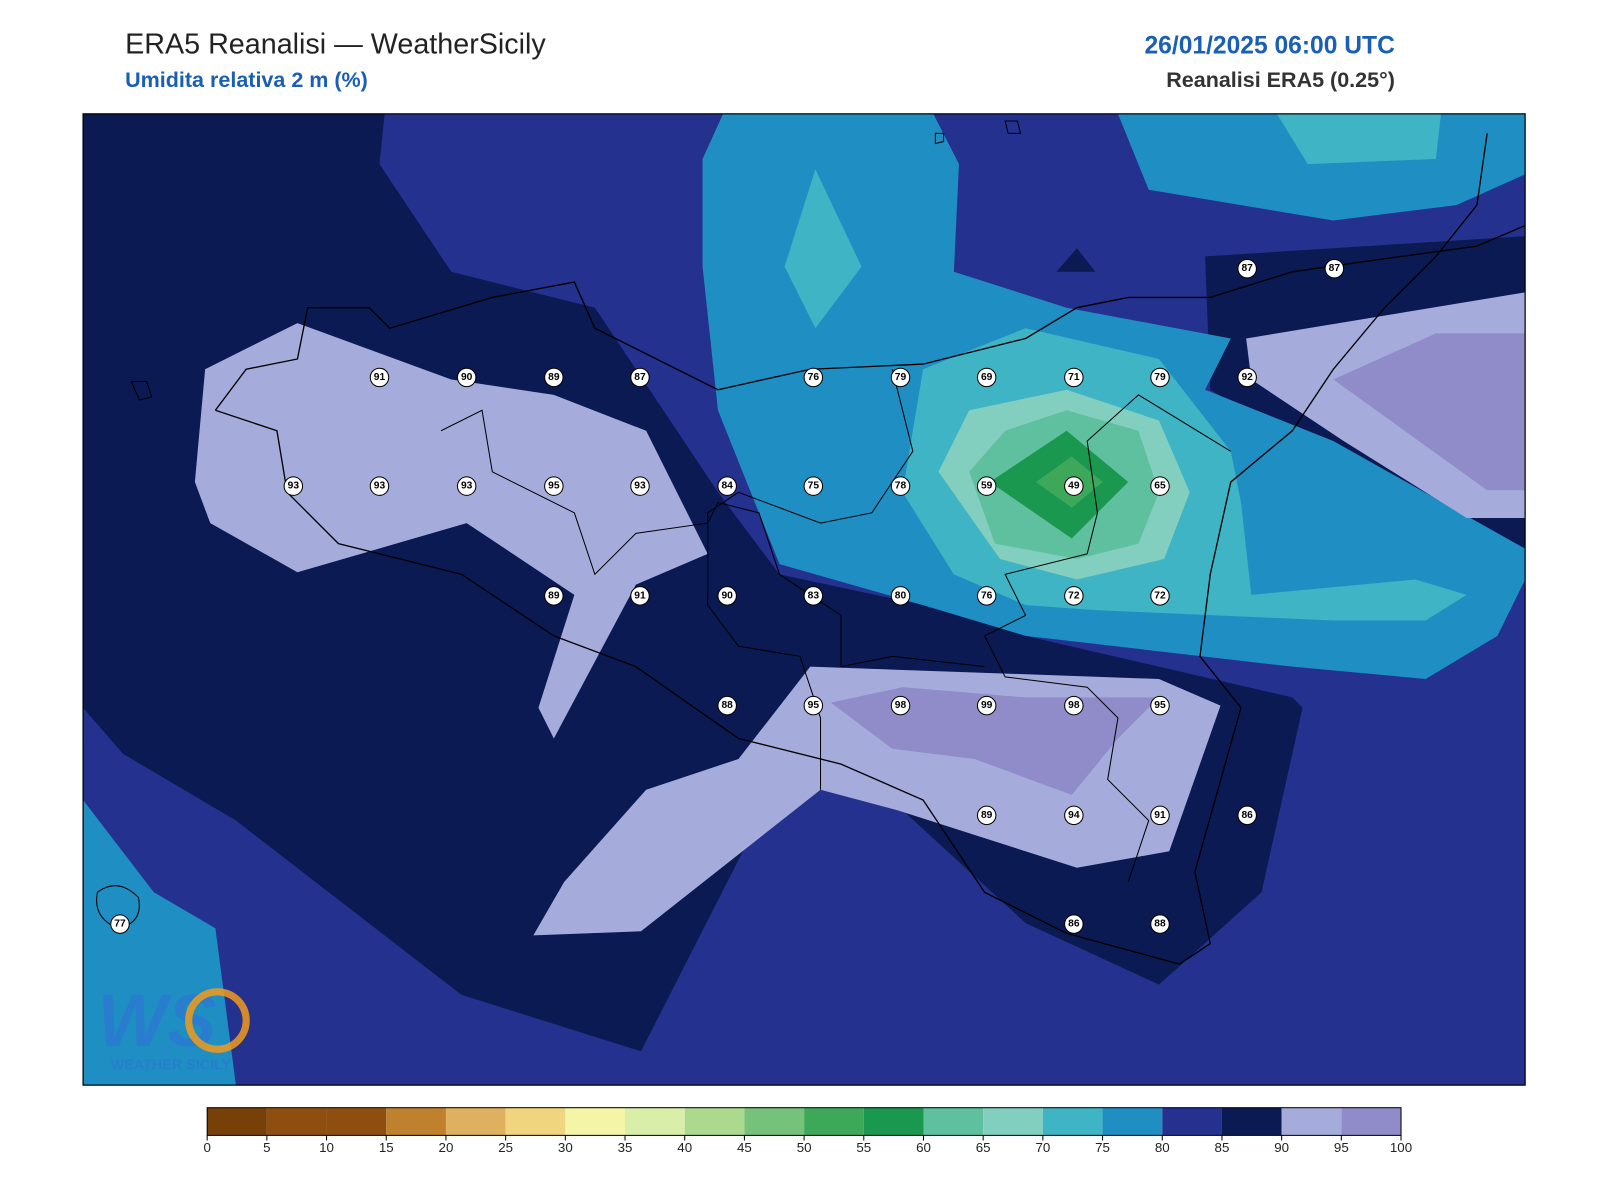 The image size is (1600, 1200). I want to click on station-value: 71, so click(1074, 377).